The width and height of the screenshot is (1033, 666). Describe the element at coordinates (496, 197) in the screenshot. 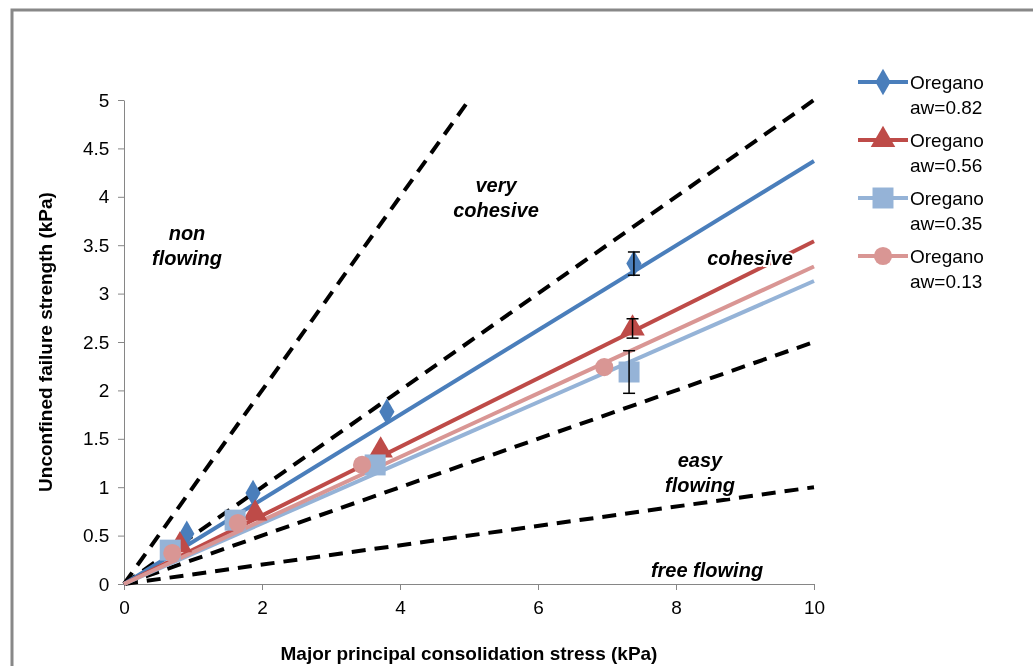

I see `annotation: very cohesive` at that location.